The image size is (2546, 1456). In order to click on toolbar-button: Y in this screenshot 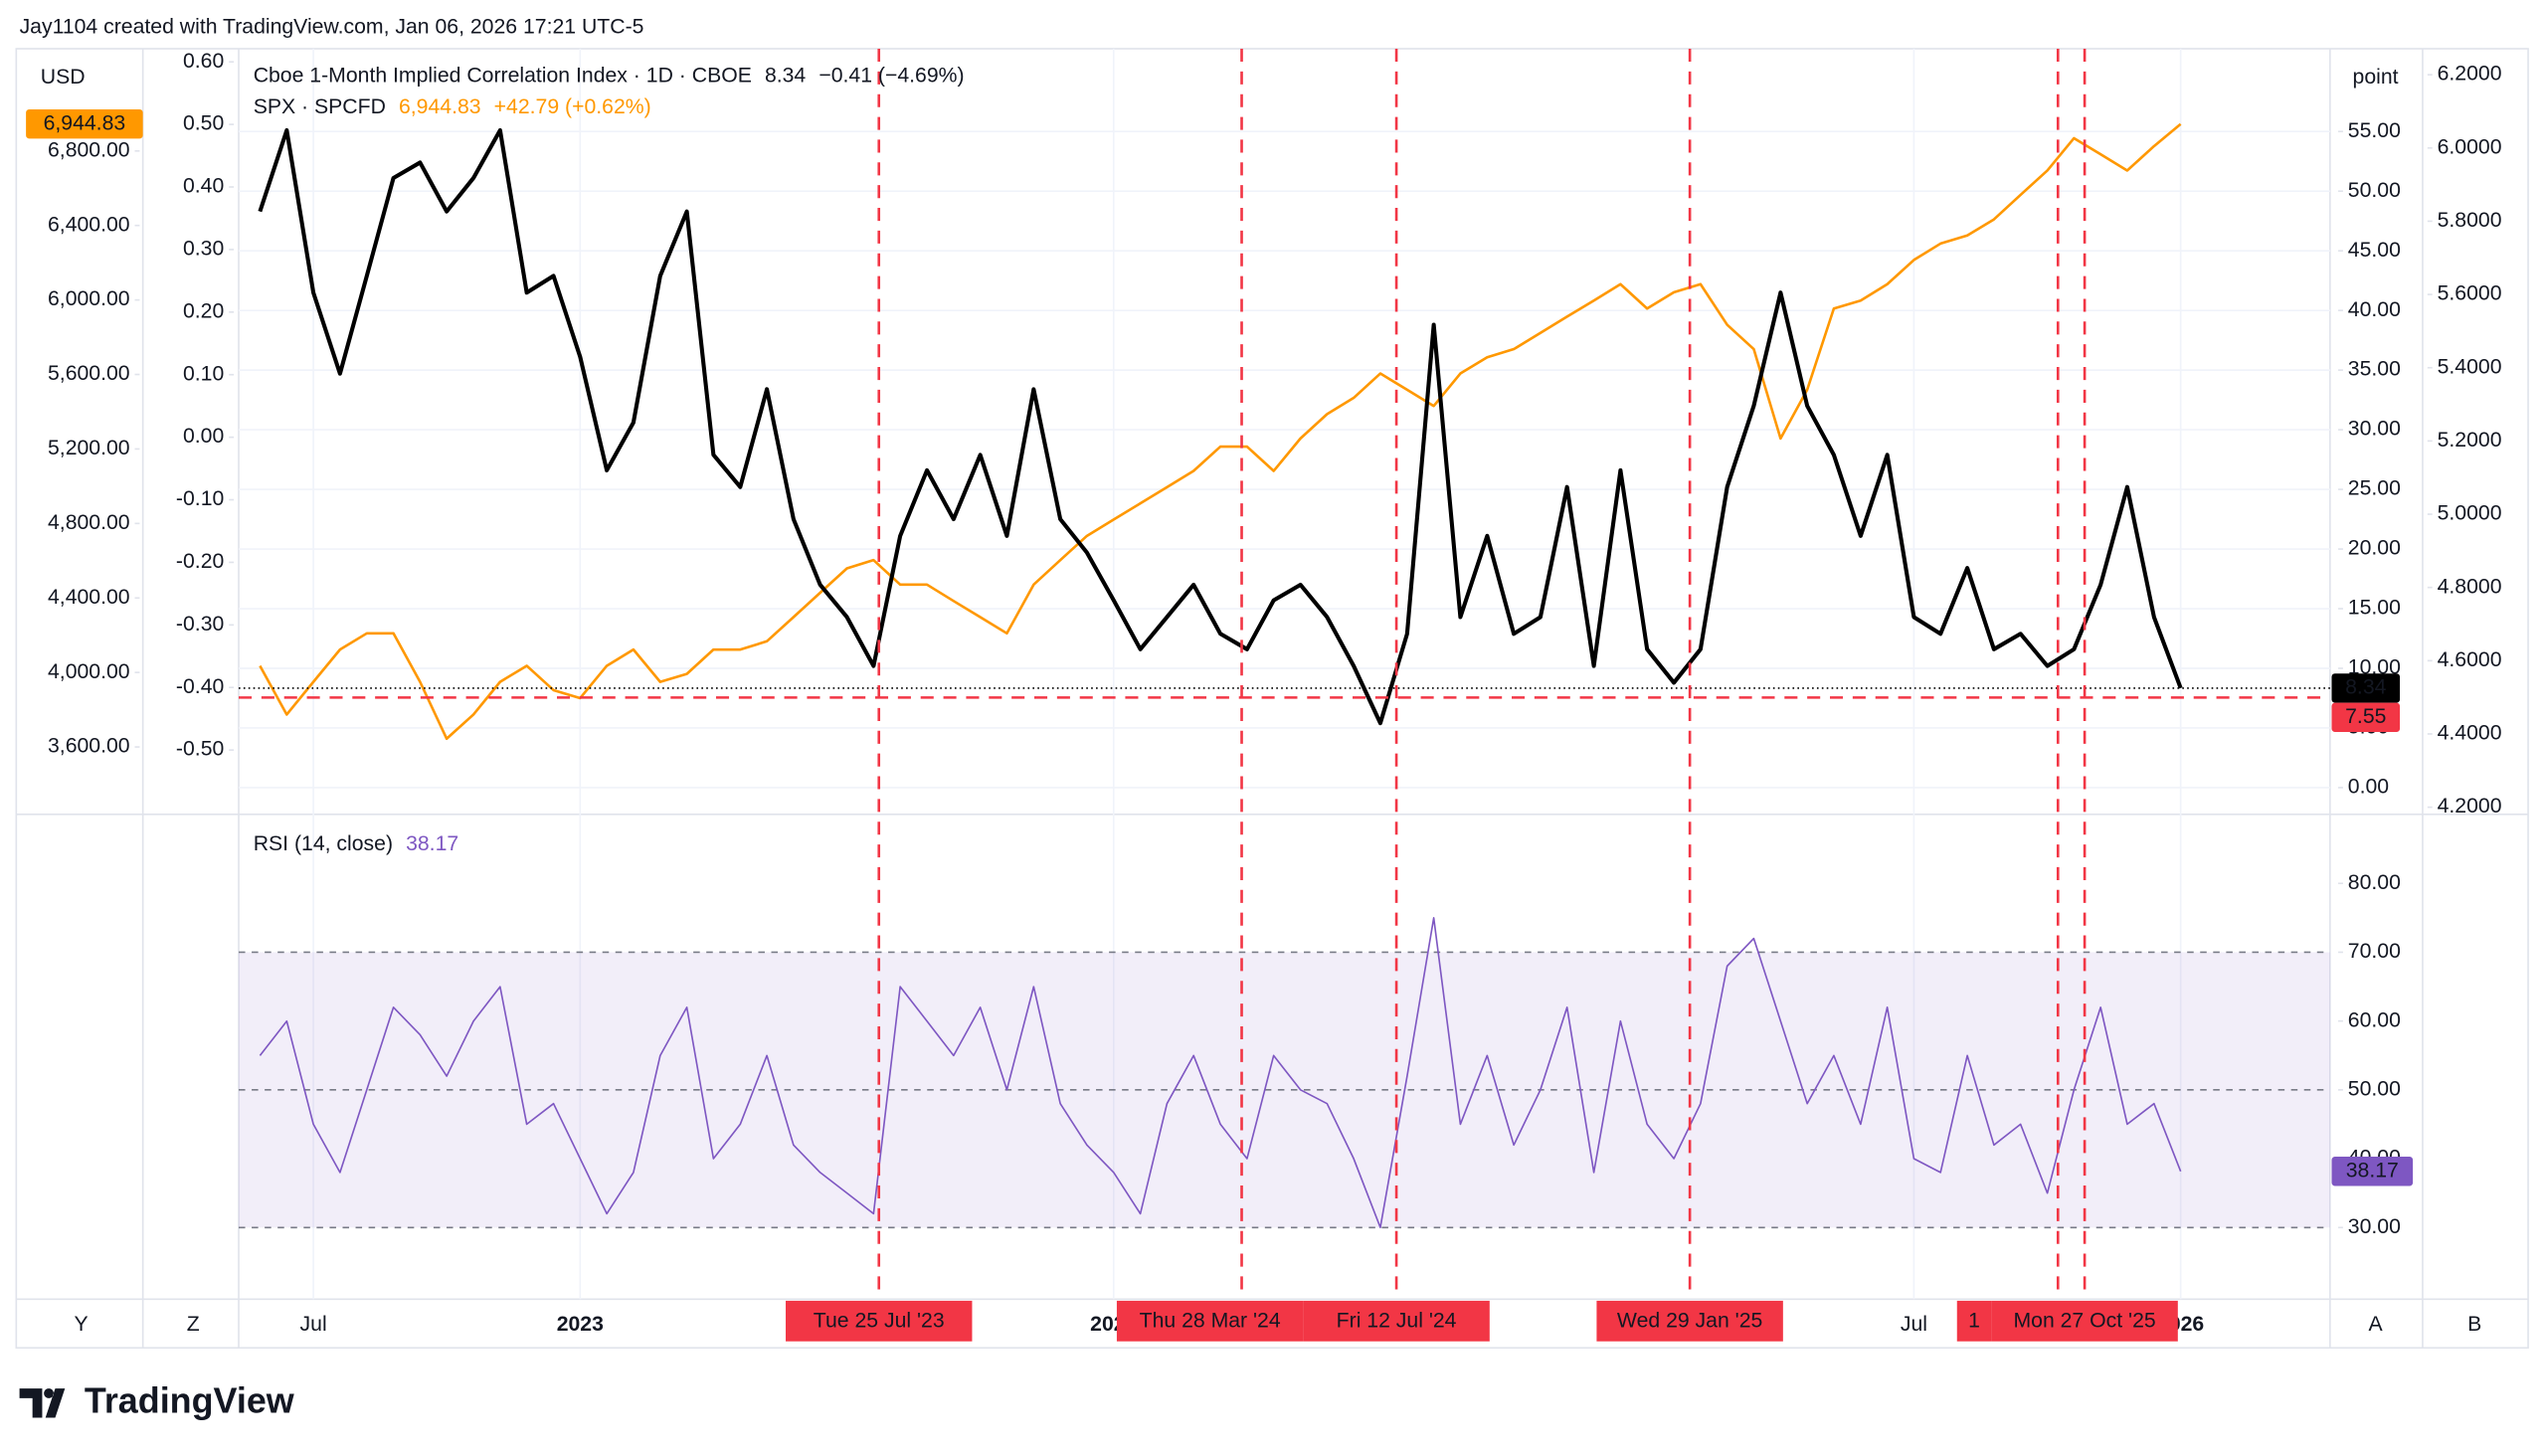, I will do `click(82, 1324)`.